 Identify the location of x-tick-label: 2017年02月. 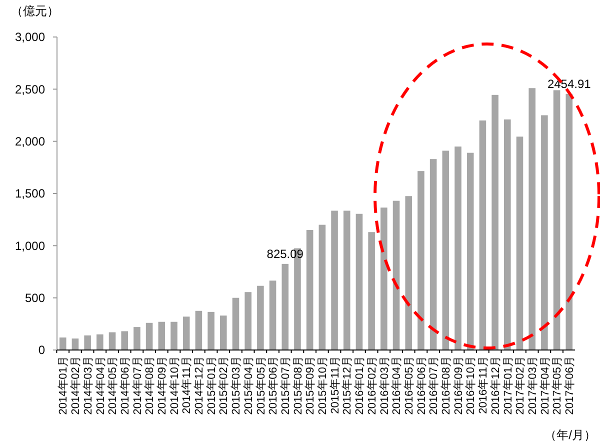
(520, 385).